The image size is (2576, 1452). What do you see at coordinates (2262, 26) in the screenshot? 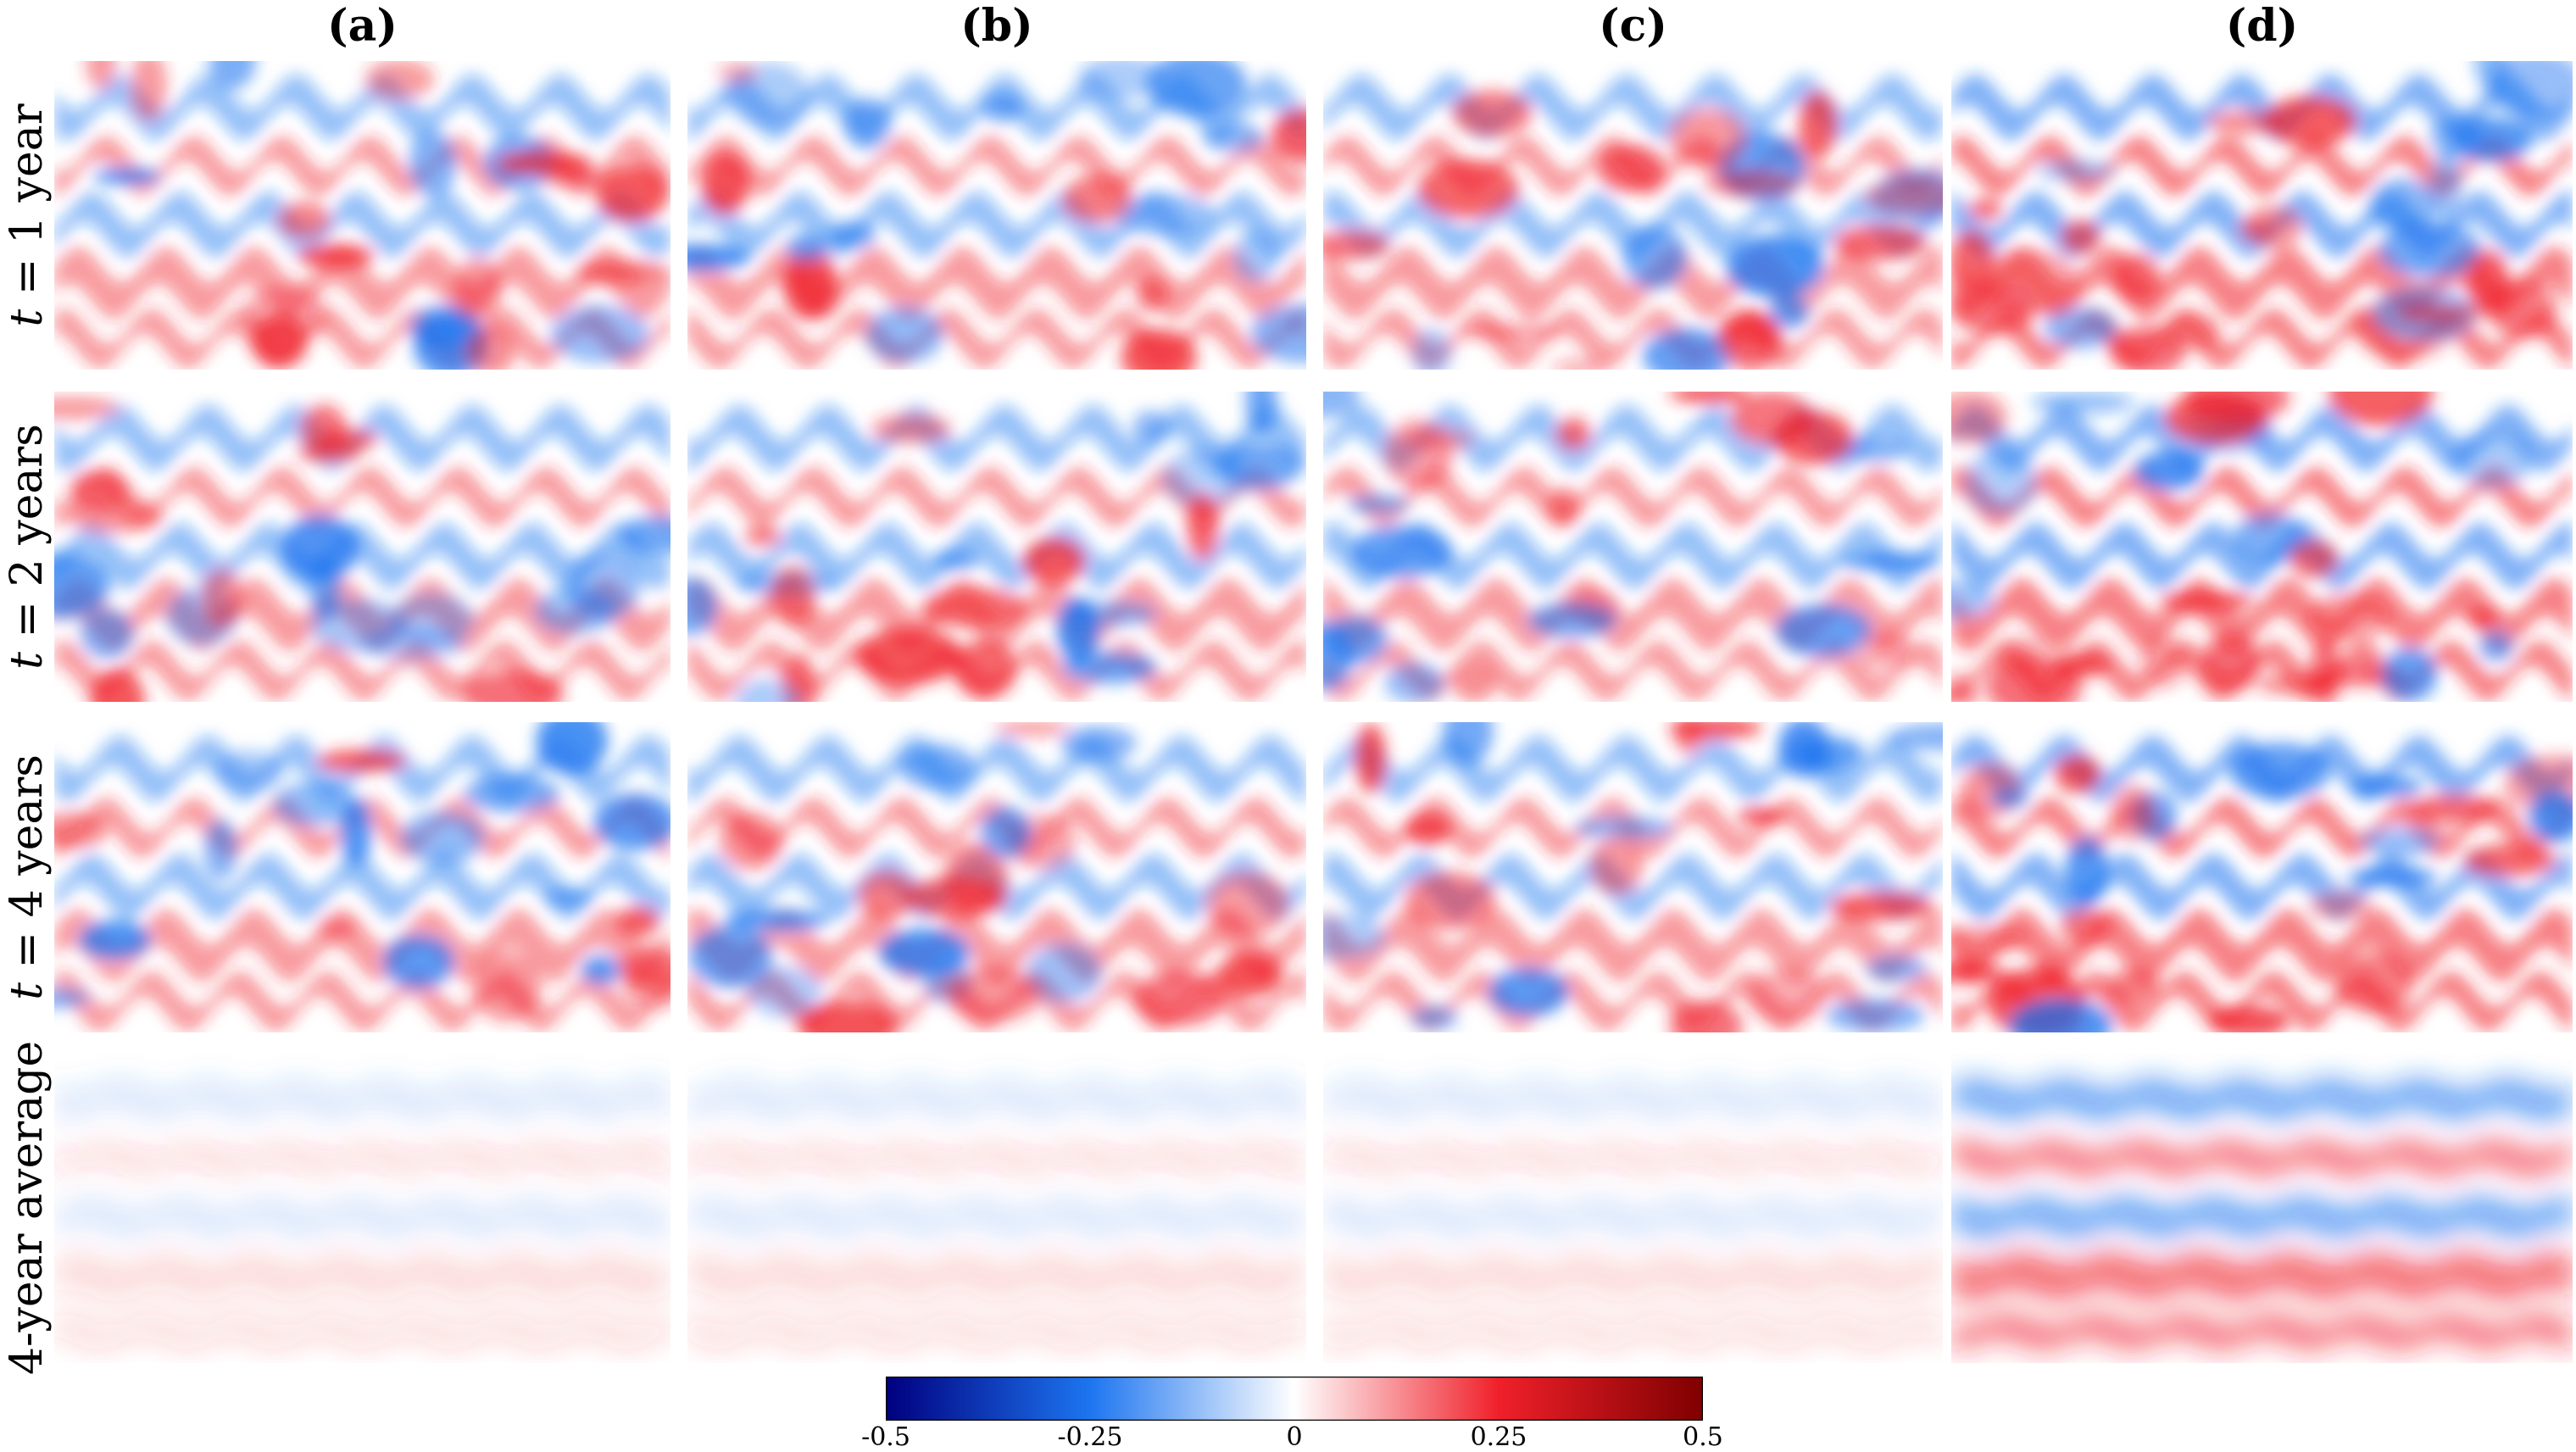
I see `column-header-d: (d)` at bounding box center [2262, 26].